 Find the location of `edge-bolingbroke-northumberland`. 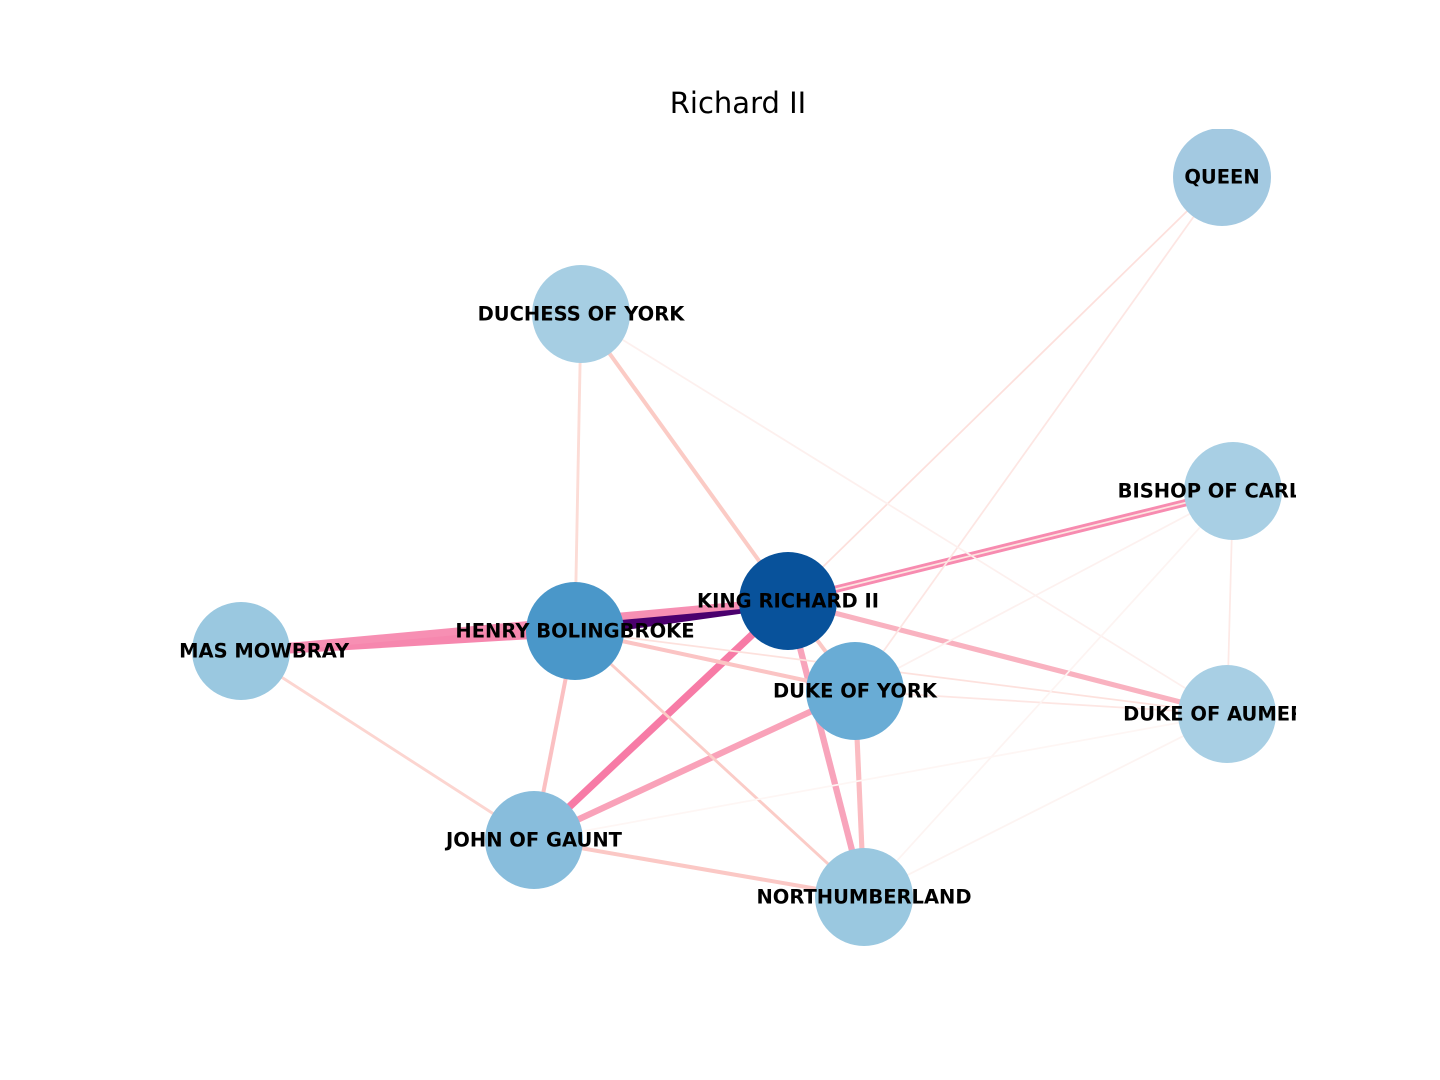

edge-bolingbroke-northumberland is located at coordinates (719, 764).